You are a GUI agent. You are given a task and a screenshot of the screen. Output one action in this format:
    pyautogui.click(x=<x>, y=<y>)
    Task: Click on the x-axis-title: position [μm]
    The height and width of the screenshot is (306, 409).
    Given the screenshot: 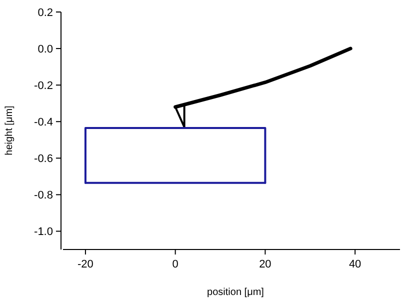 What is the action you would take?
    pyautogui.click(x=235, y=292)
    